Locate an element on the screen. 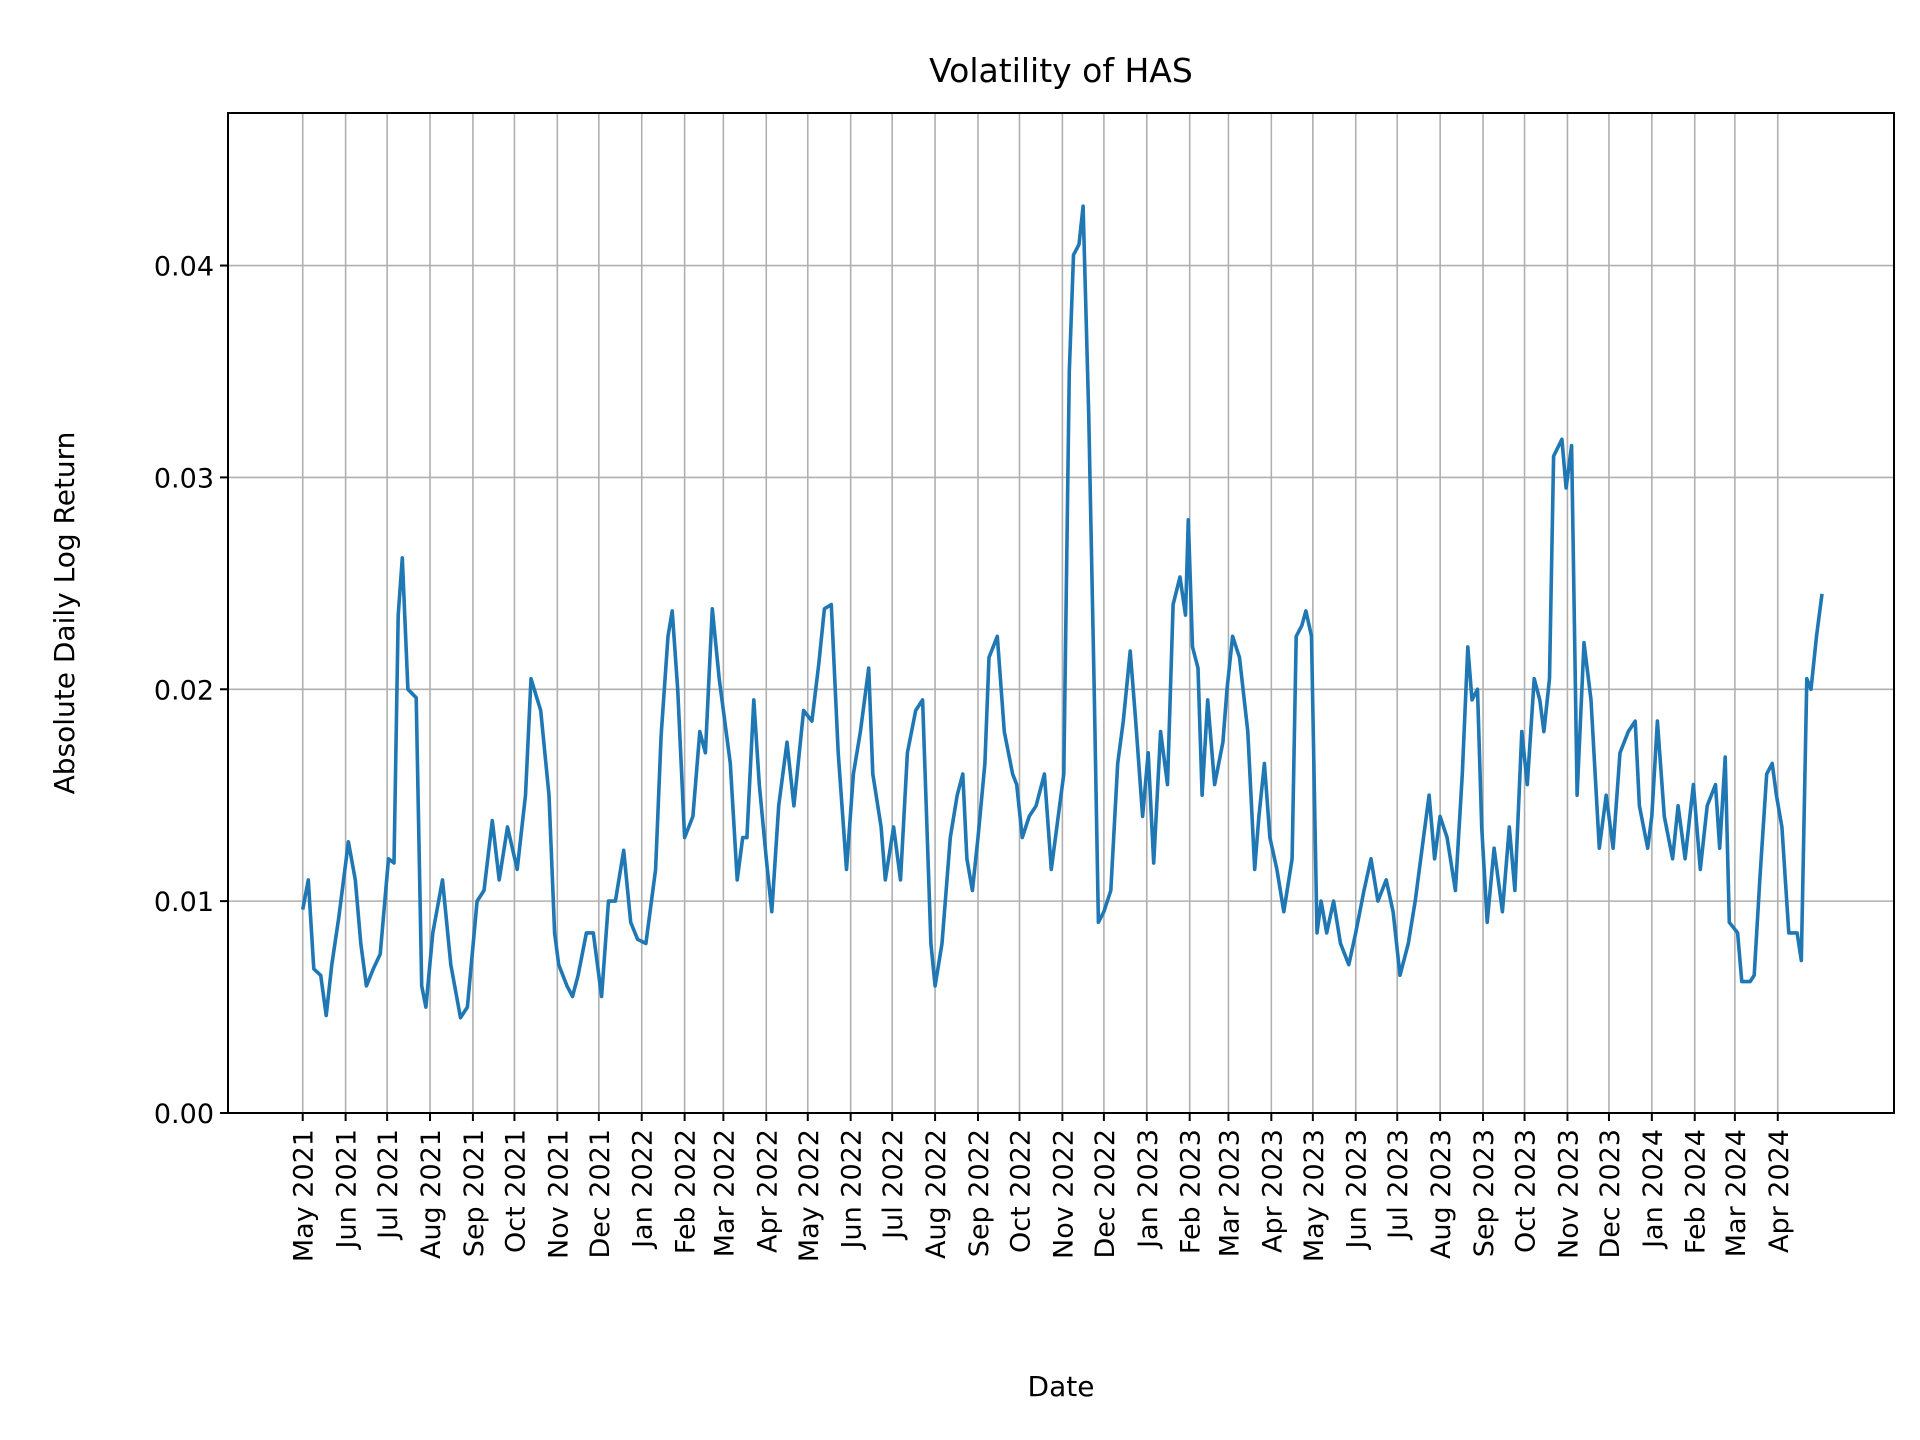 The image size is (1920, 1440). x-tick-label: Jul 2023 is located at coordinates (1398, 1185).